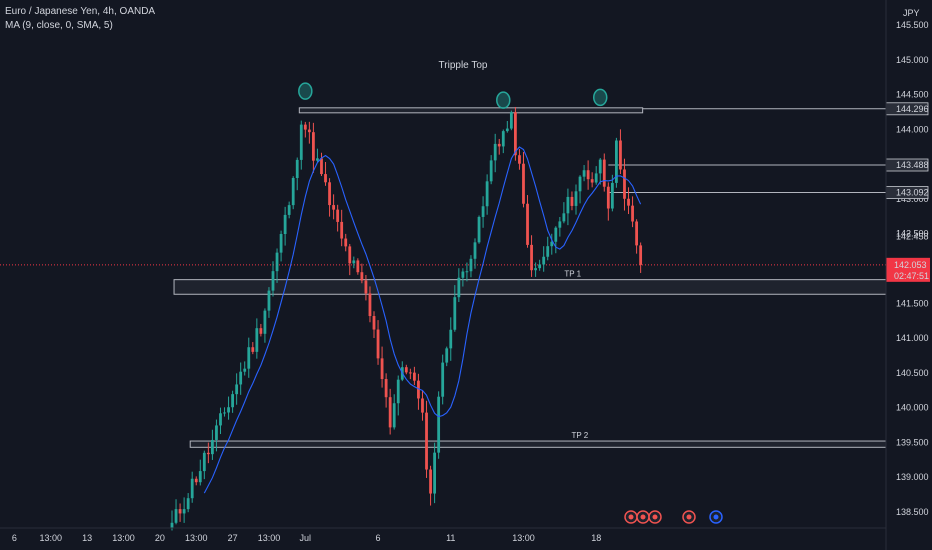  Describe the element at coordinates (80, 11) in the screenshot. I see `symbol-title: Euro / Japanese Yen, 4h, OANDA` at that location.